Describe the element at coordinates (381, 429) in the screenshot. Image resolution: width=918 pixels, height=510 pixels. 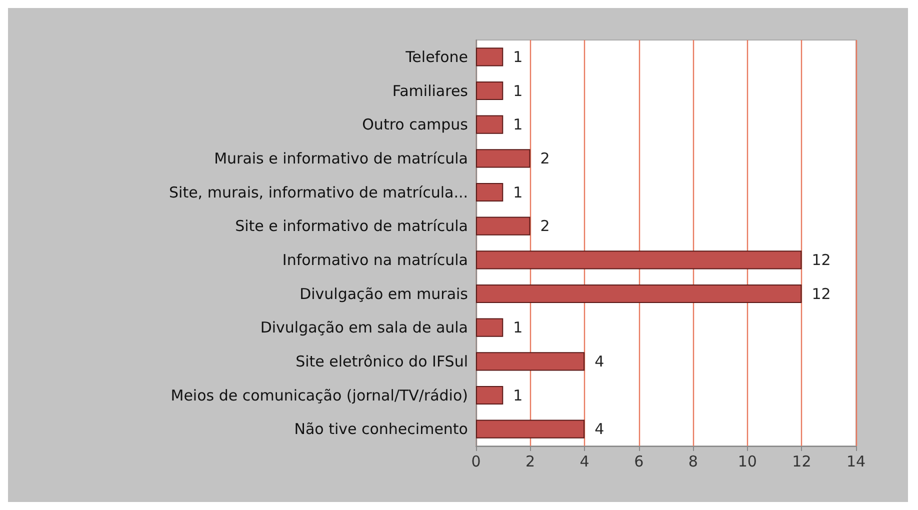
I see `y-tick-label: Não tive conhecimento` at that location.